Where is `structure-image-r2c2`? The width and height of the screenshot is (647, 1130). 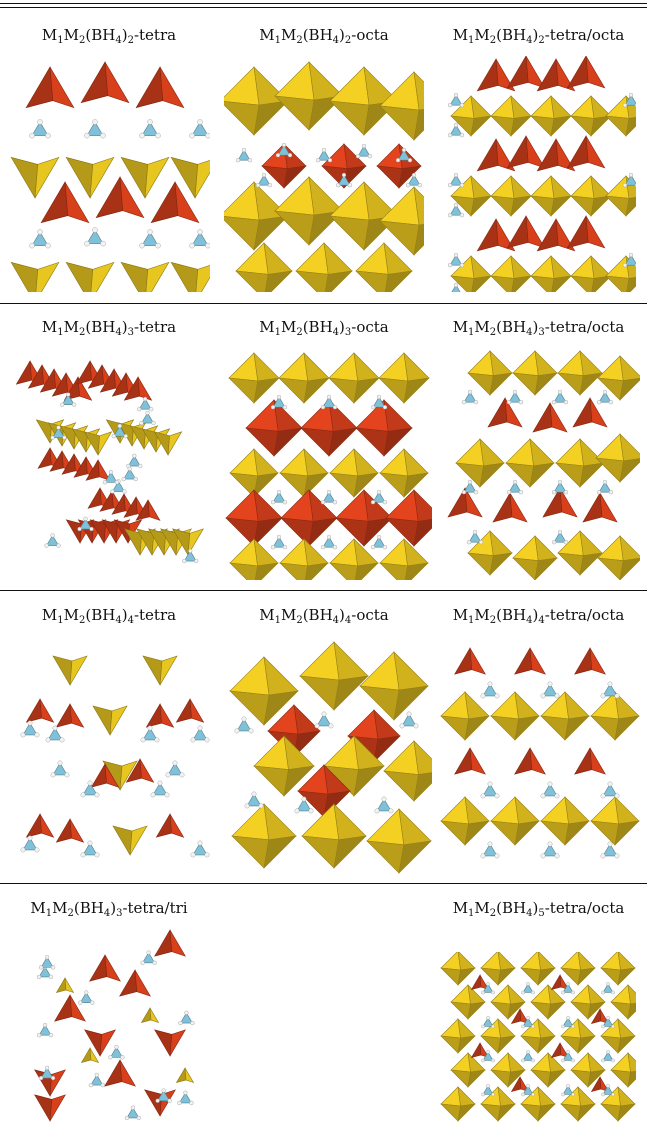 structure-image-r2c2 is located at coordinates (328, 464).